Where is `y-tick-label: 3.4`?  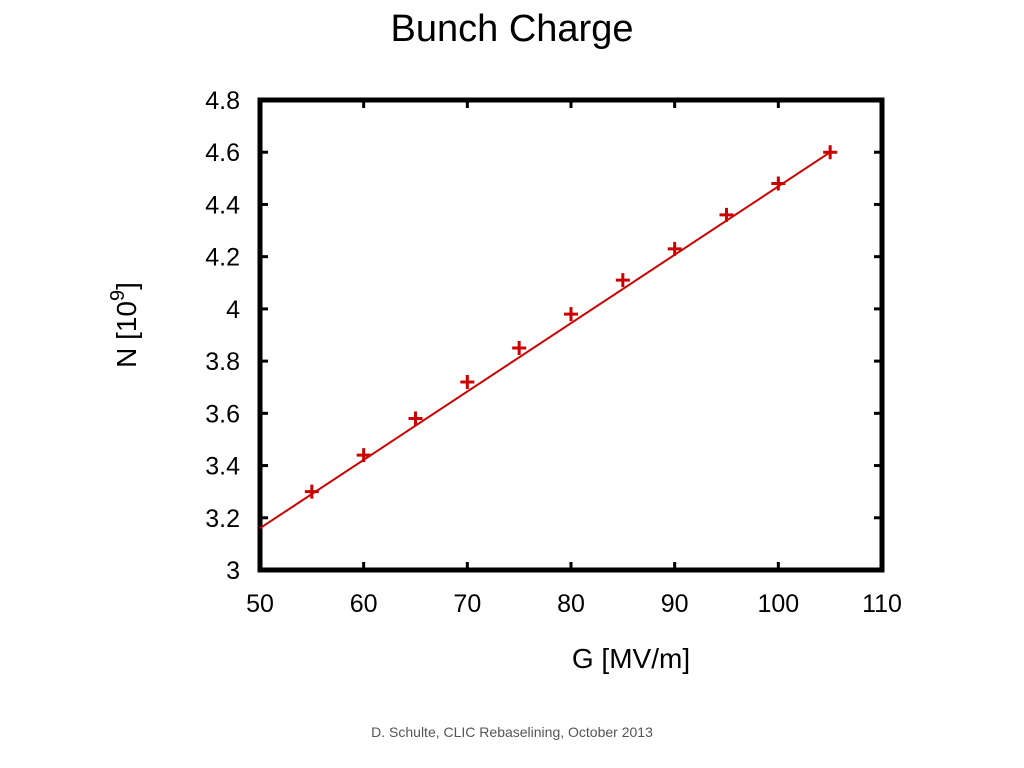
y-tick-label: 3.4 is located at coordinates (222, 467).